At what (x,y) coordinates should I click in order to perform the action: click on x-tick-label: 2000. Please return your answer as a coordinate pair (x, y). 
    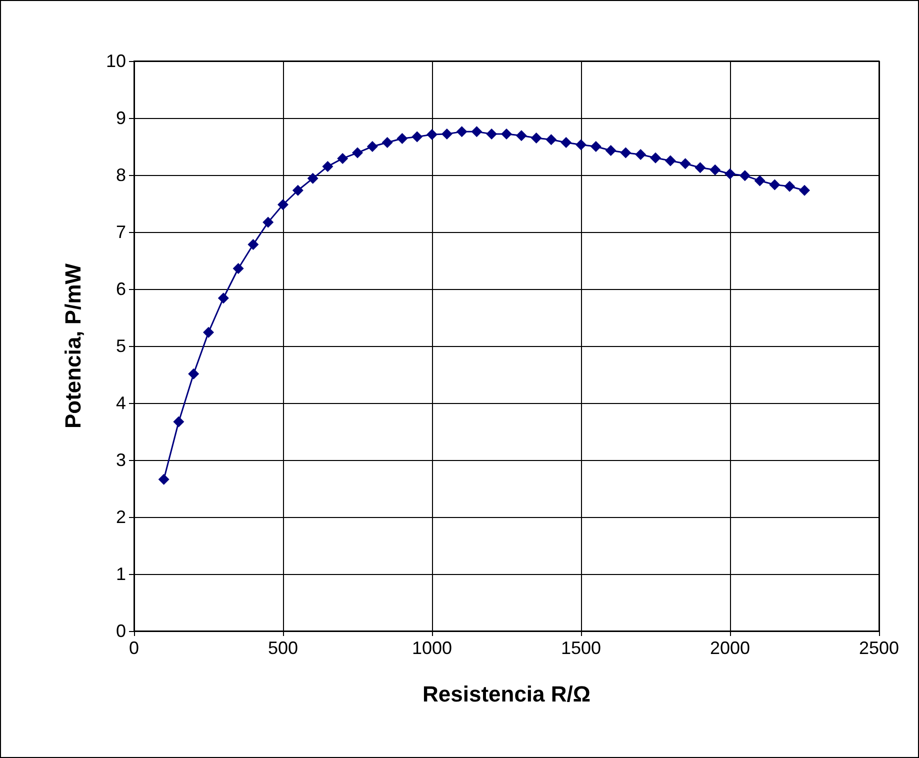
    Looking at the image, I should click on (730, 648).